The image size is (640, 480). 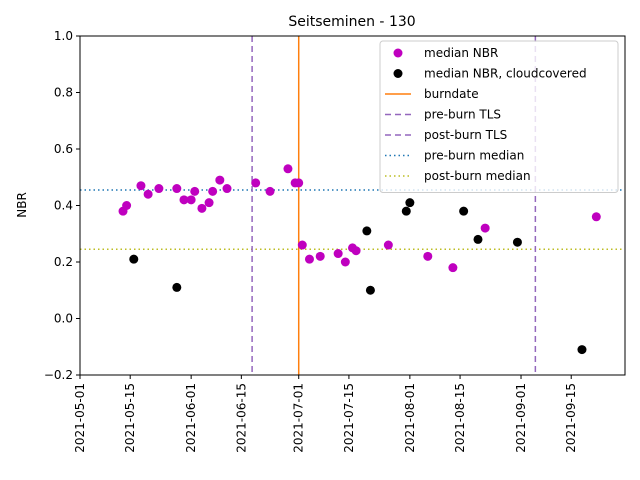 I want to click on x-tick-label: 2021-05-15, so click(x=130, y=418).